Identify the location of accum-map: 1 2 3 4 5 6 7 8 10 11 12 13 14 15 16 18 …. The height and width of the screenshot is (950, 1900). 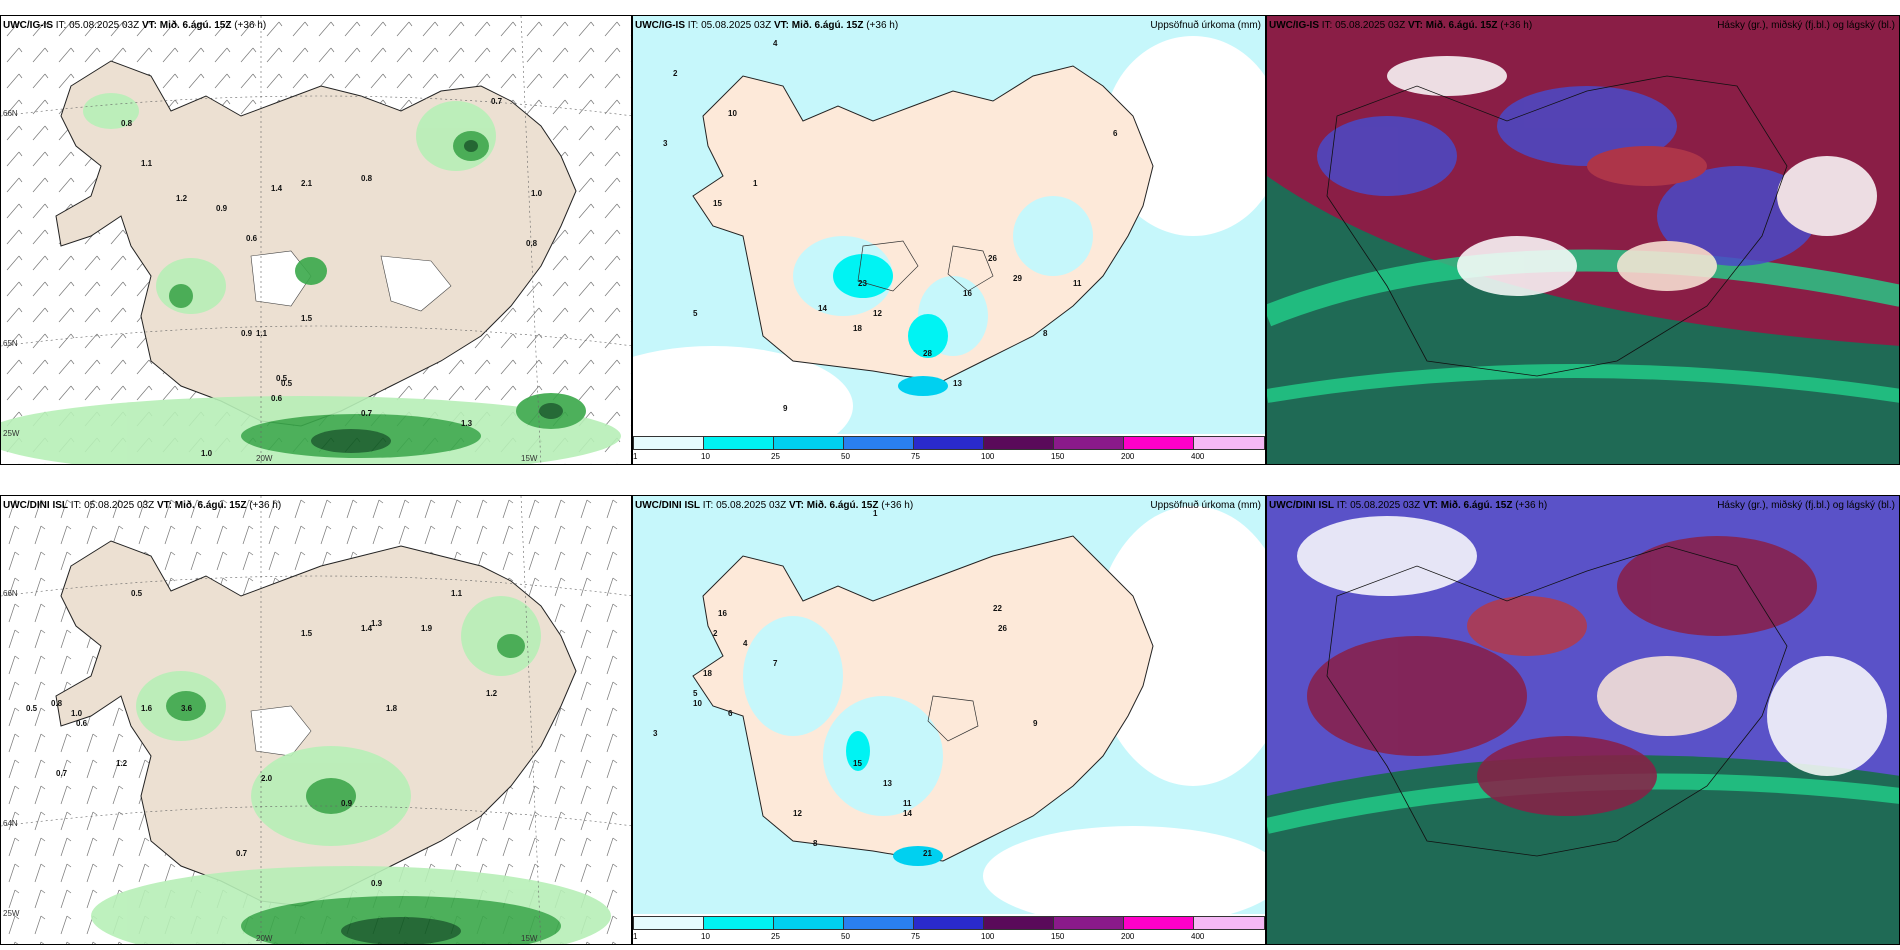
(949, 706).